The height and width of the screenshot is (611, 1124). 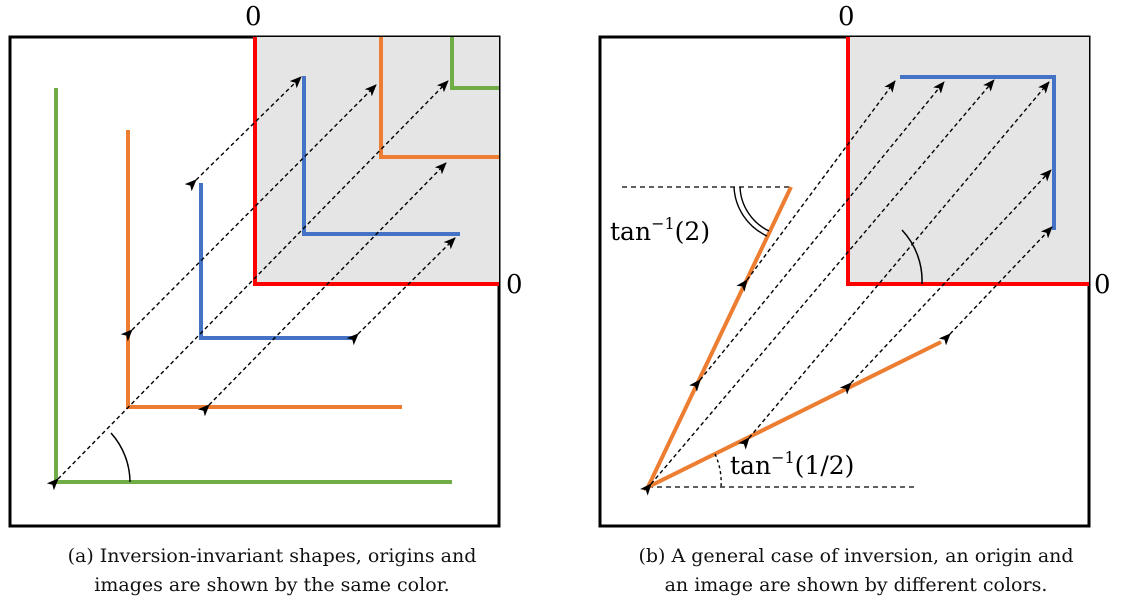 I want to click on panel-b-steep-angle-label: tan−1(2), so click(x=660, y=230).